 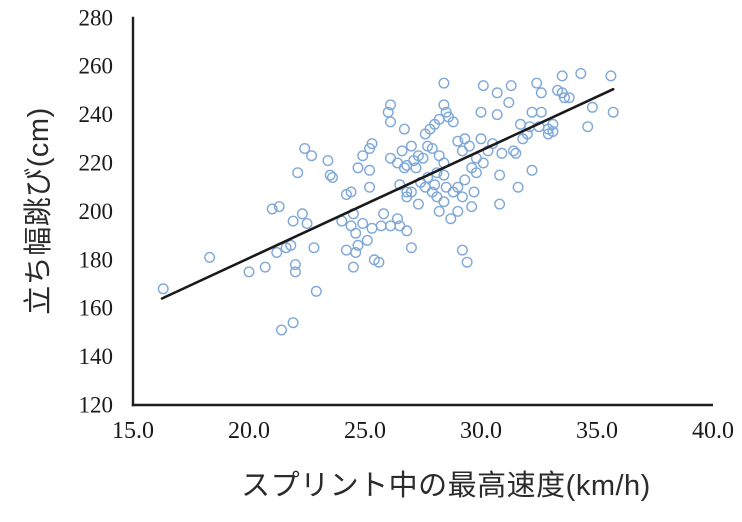 I want to click on y-tick-label: 180, so click(x=96, y=259).